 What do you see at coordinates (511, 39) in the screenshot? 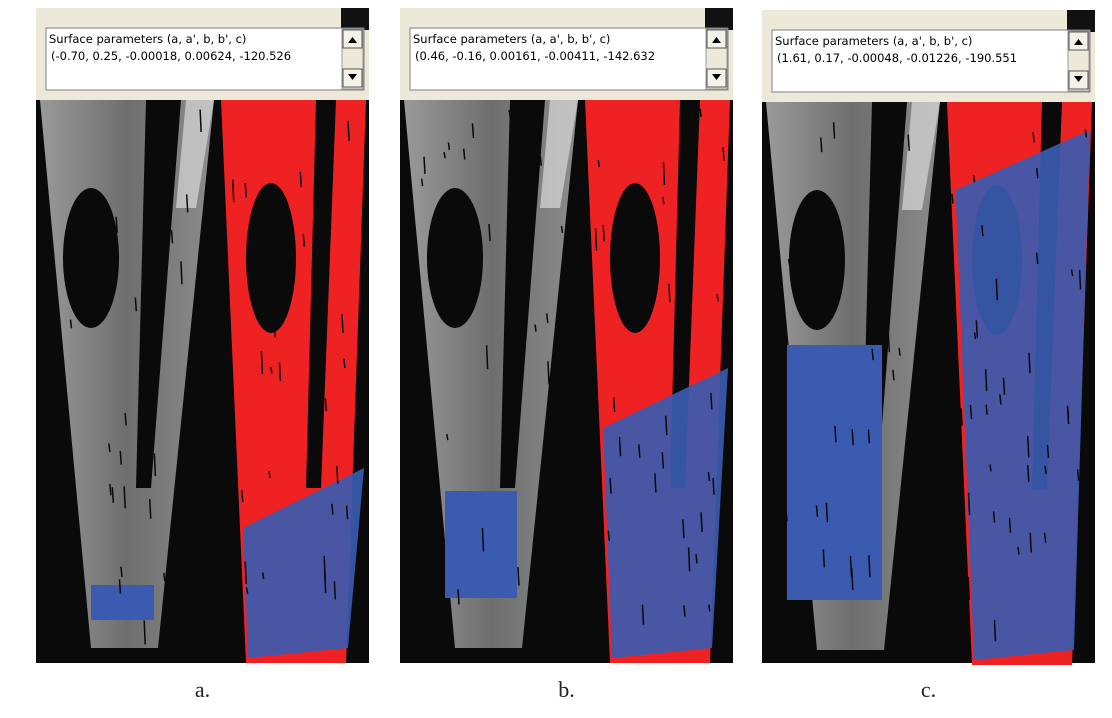
I see `parameter-header: Surface parameters (a, a', b, b', c)` at bounding box center [511, 39].